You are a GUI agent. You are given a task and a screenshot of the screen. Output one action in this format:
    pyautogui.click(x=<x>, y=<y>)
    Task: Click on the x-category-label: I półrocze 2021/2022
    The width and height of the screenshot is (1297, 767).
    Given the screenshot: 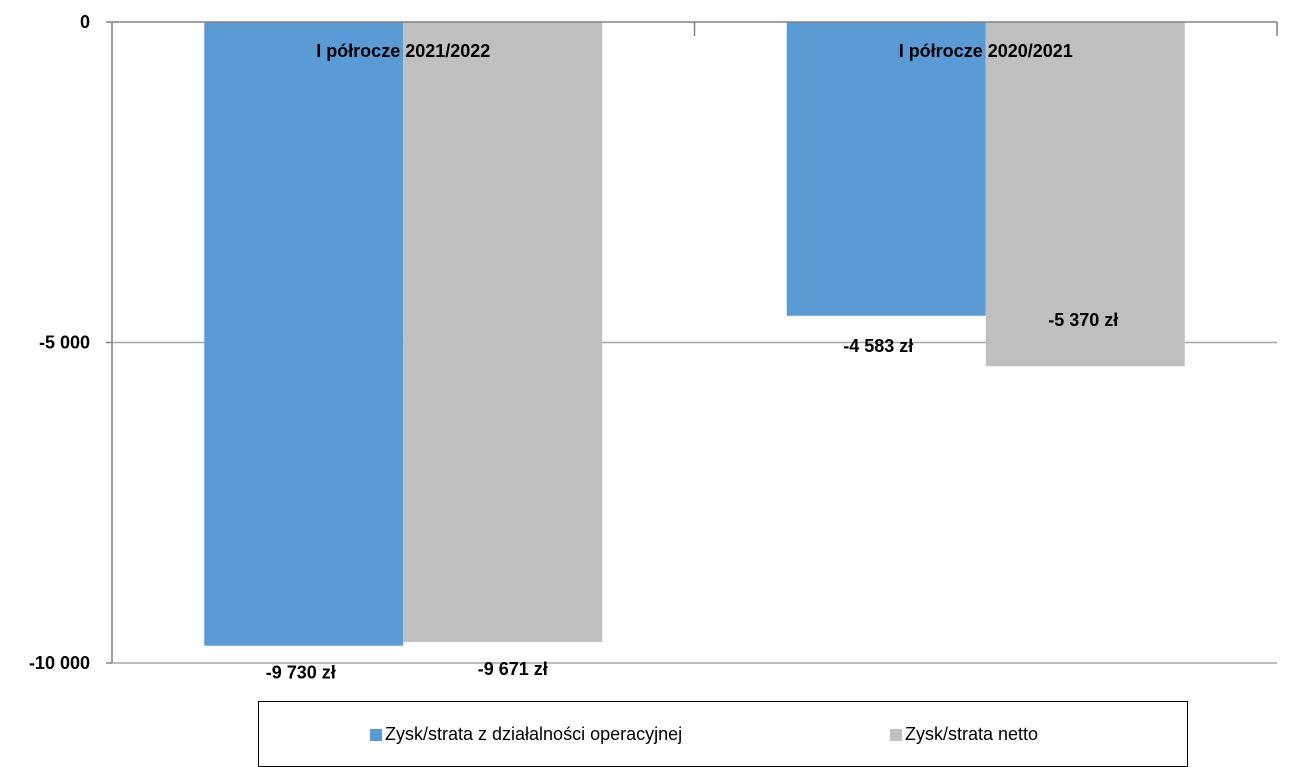 What is the action you would take?
    pyautogui.click(x=403, y=51)
    